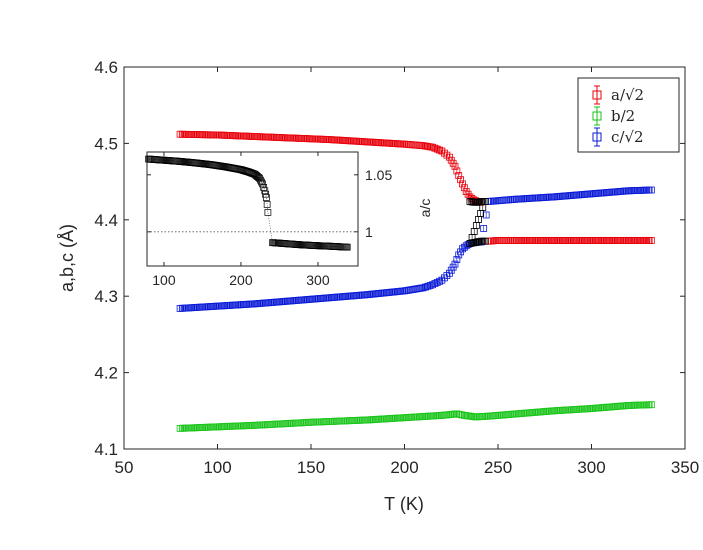  What do you see at coordinates (597, 137) in the screenshot?
I see `legend-marker-c` at bounding box center [597, 137].